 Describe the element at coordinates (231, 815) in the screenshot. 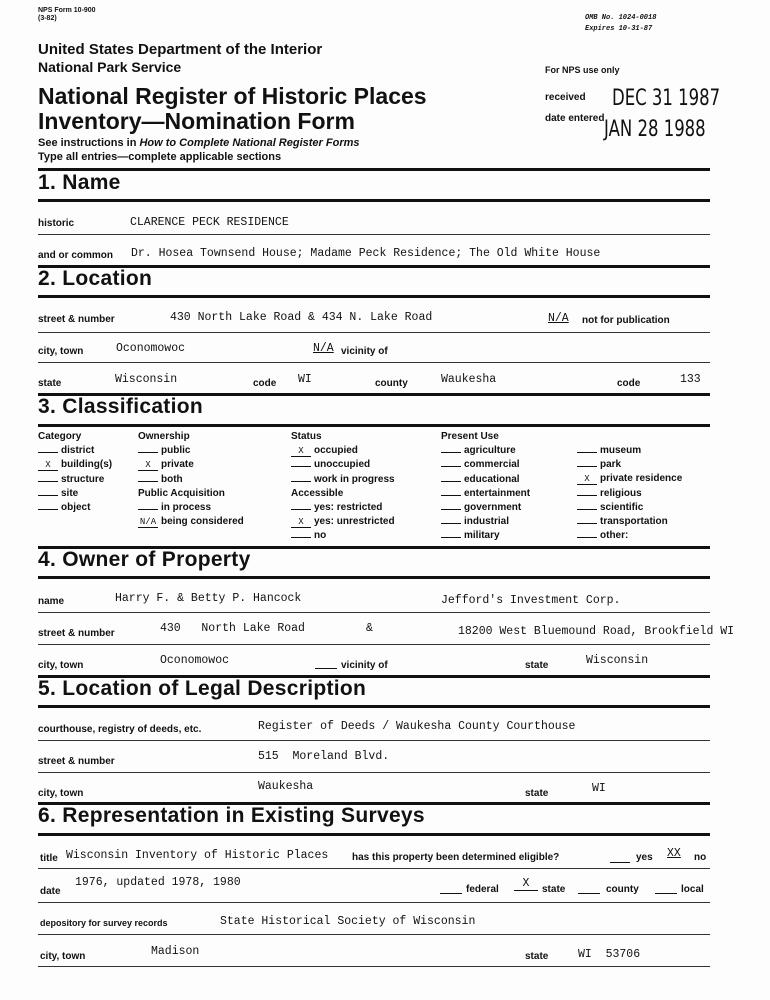

I see `section-6-heading: 6. Representation in Existing Surveys` at that location.